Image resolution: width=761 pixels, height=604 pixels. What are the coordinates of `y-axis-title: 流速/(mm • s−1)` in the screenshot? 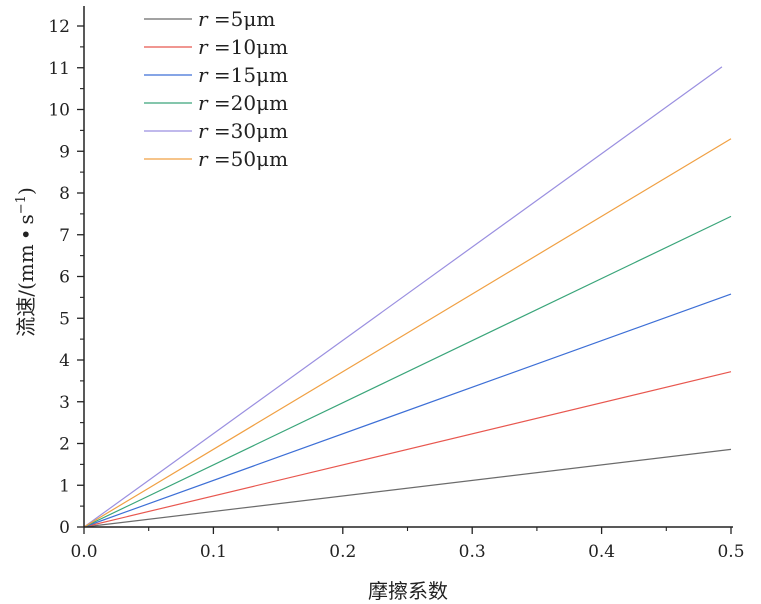 It's located at (26, 262).